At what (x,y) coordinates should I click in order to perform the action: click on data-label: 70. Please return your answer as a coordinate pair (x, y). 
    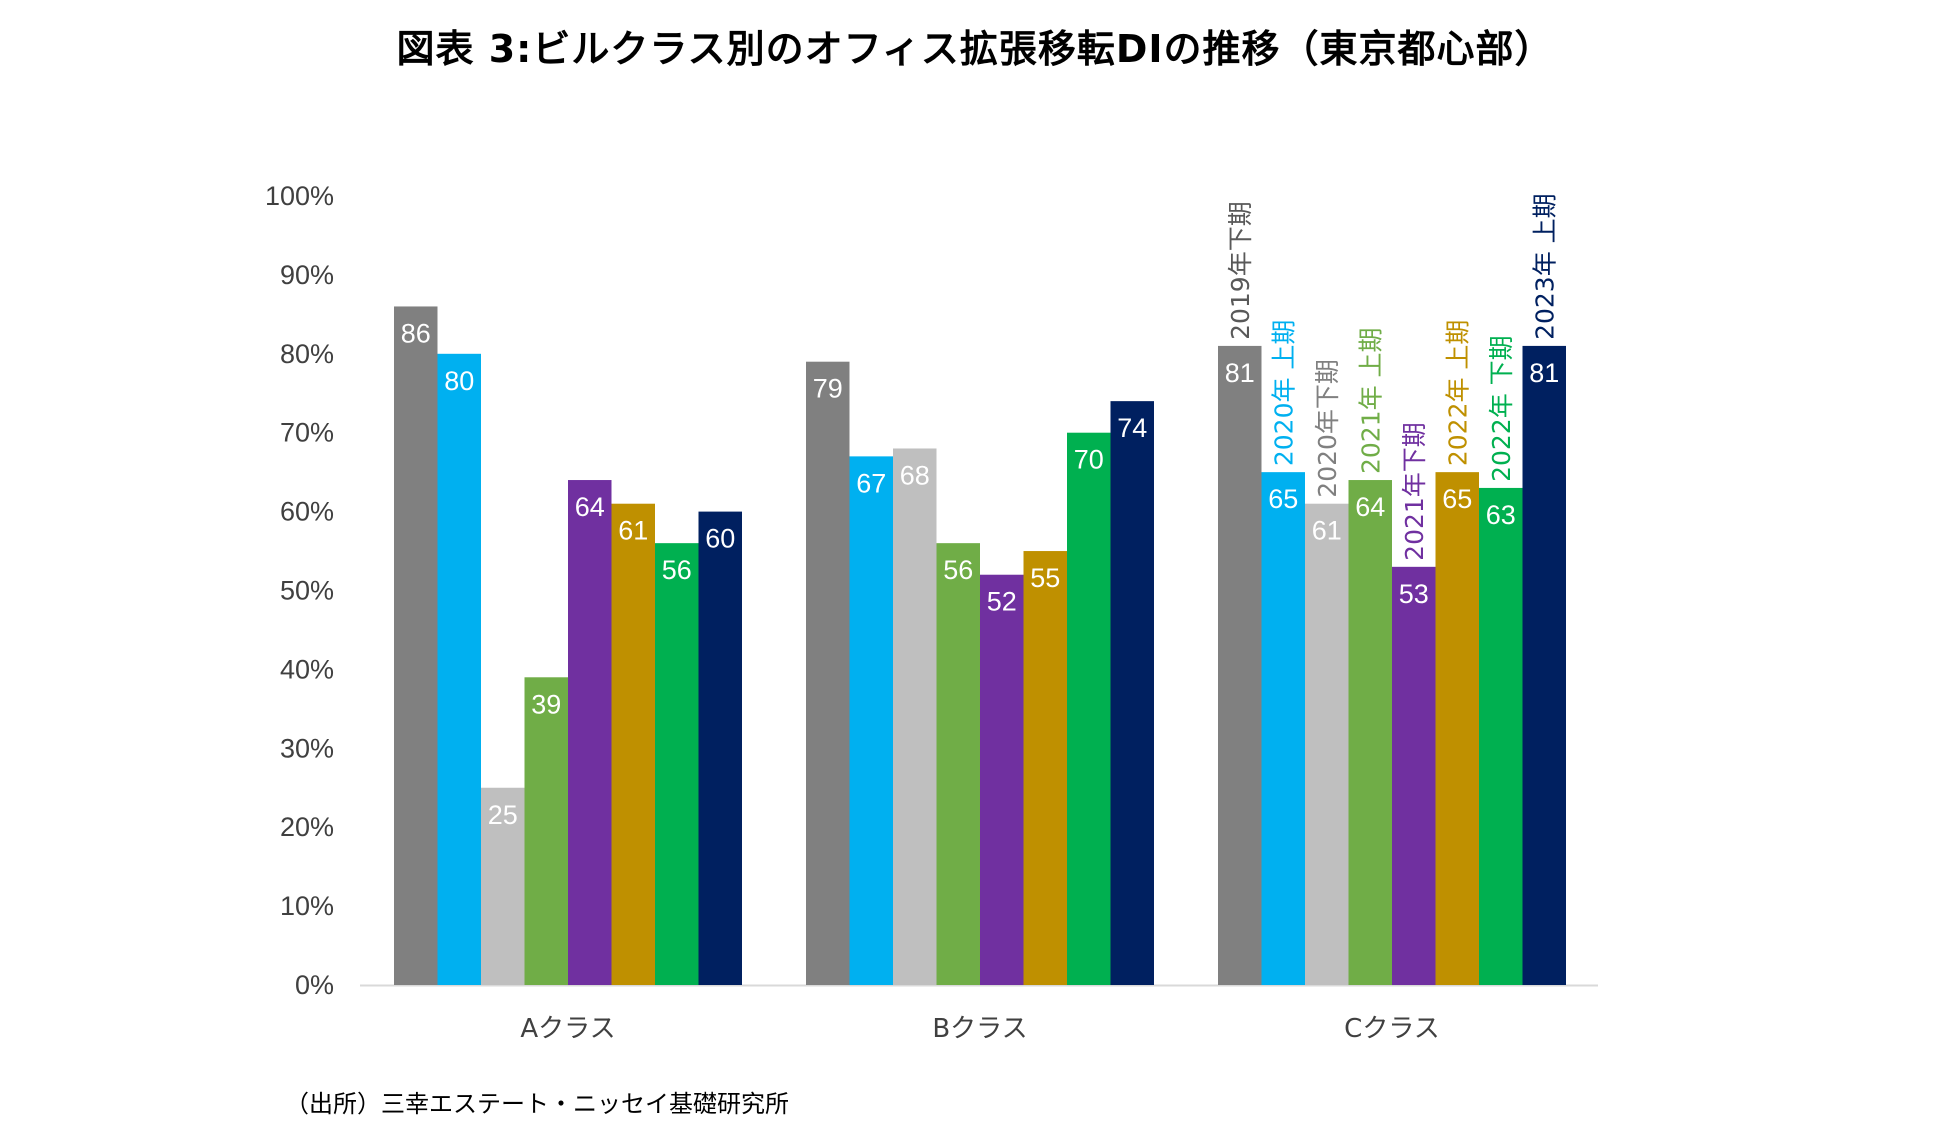
    Looking at the image, I should click on (1089, 460).